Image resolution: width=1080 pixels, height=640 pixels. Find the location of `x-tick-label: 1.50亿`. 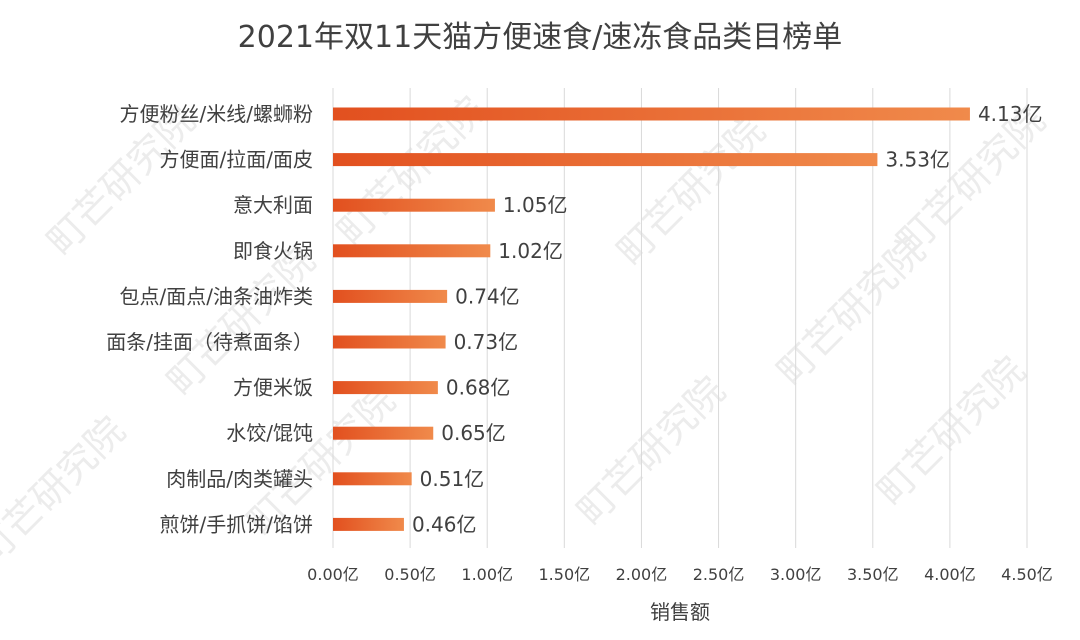

x-tick-label: 1.50亿 is located at coordinates (565, 574).